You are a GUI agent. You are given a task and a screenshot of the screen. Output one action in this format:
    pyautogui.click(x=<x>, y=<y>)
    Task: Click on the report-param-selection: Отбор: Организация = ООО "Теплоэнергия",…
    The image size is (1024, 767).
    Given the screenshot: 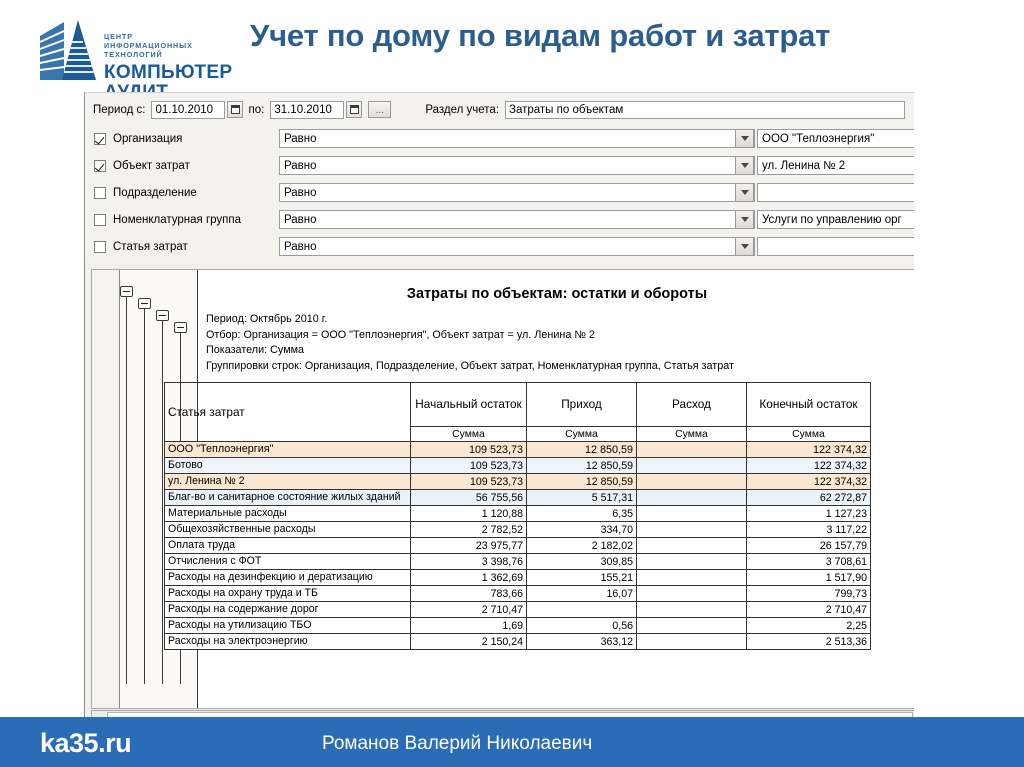 What is the action you would take?
    pyautogui.click(x=400, y=334)
    